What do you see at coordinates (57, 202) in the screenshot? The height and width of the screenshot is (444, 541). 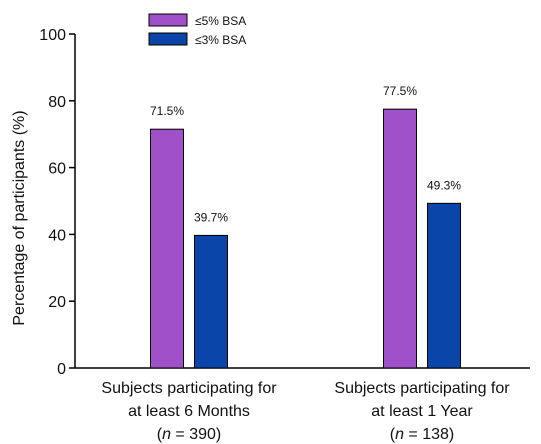 I see `y-axis-ticks: 0 20 40 60 80 100` at bounding box center [57, 202].